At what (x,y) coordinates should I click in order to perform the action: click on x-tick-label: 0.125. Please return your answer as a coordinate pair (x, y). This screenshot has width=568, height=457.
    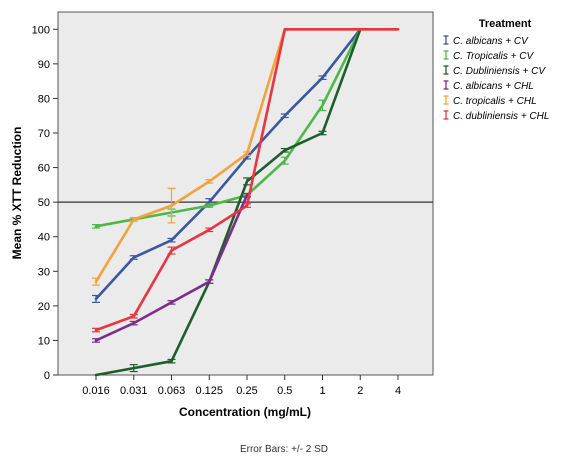
    Looking at the image, I should click on (209, 391).